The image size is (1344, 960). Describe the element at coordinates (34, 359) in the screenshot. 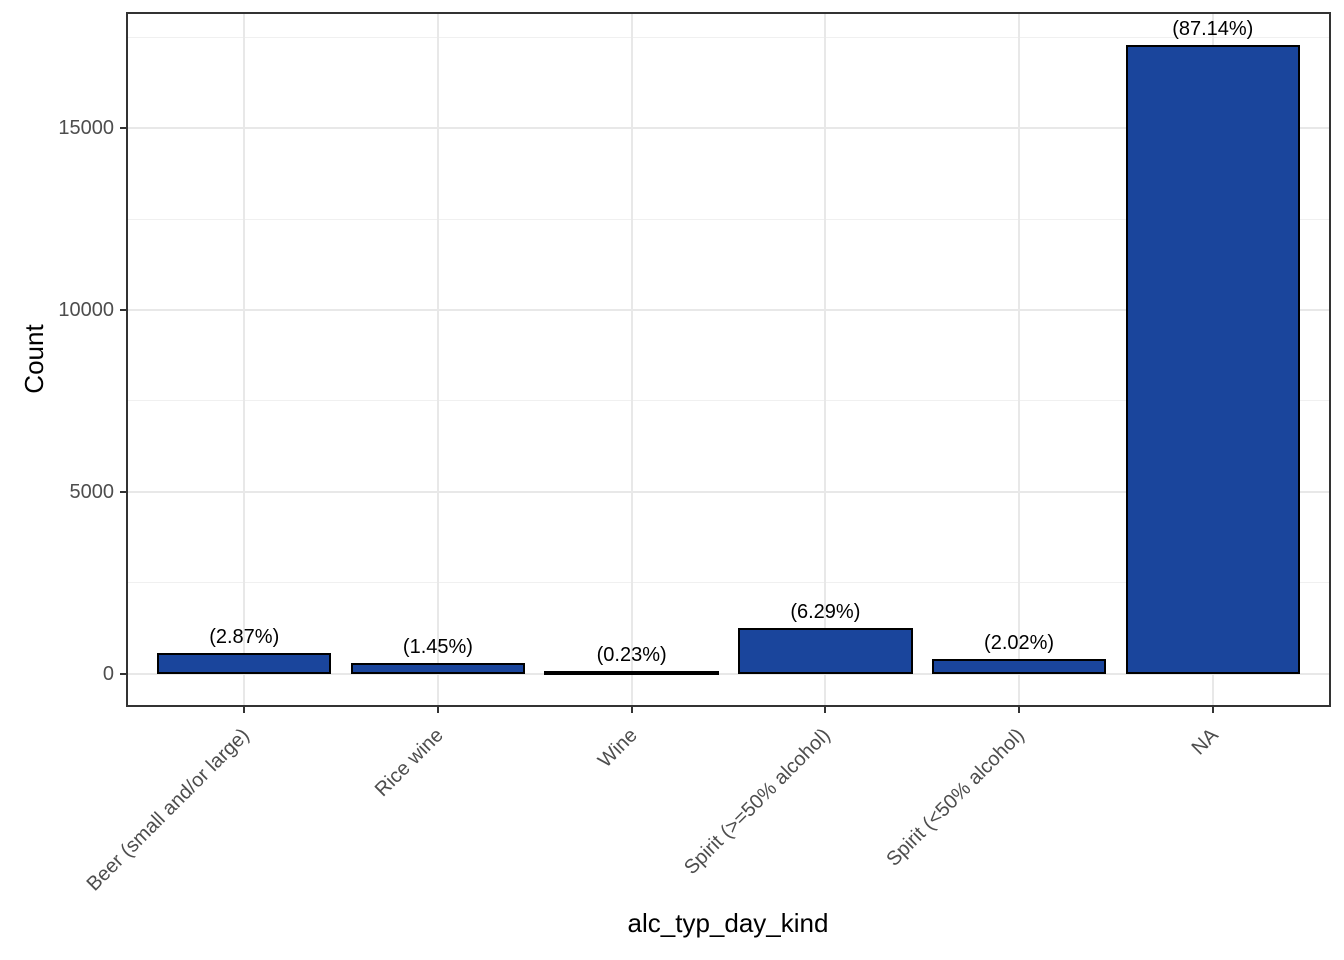

I see `y-axis-title: Count` at that location.